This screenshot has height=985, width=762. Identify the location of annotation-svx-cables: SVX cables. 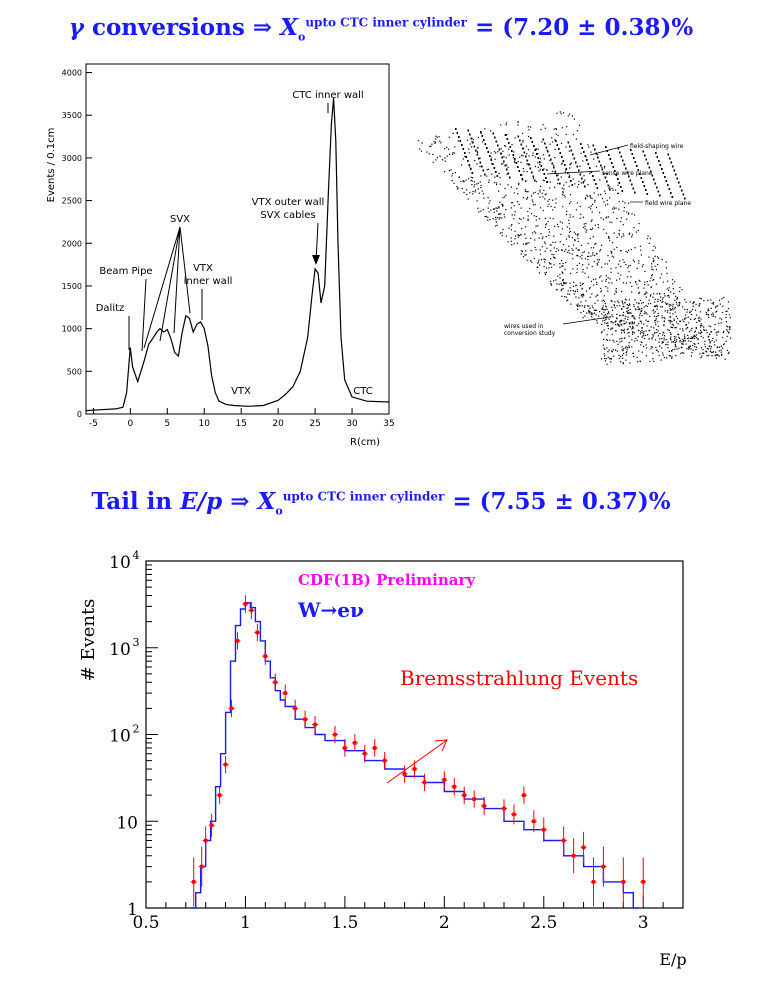
(287, 215).